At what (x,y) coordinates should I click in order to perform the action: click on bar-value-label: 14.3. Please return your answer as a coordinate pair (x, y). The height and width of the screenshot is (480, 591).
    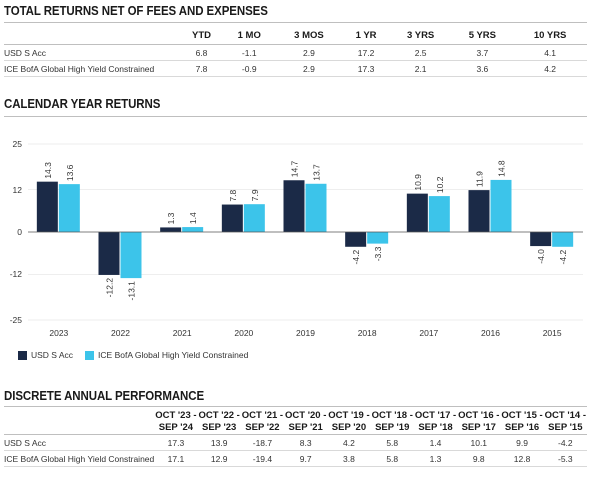
    Looking at the image, I should click on (48, 170).